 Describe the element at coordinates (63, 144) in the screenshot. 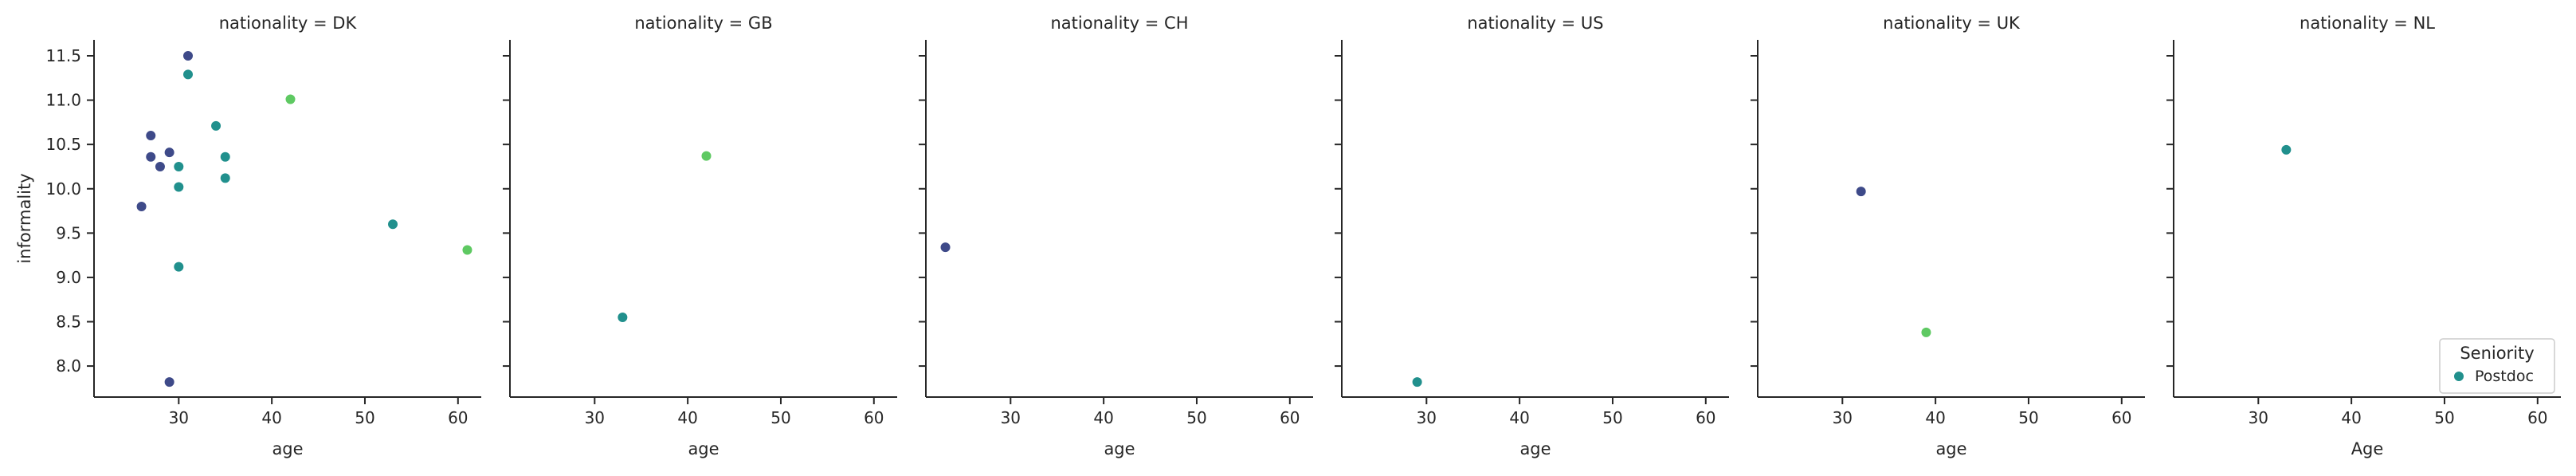

I see `y-tick-label: 10.5` at that location.